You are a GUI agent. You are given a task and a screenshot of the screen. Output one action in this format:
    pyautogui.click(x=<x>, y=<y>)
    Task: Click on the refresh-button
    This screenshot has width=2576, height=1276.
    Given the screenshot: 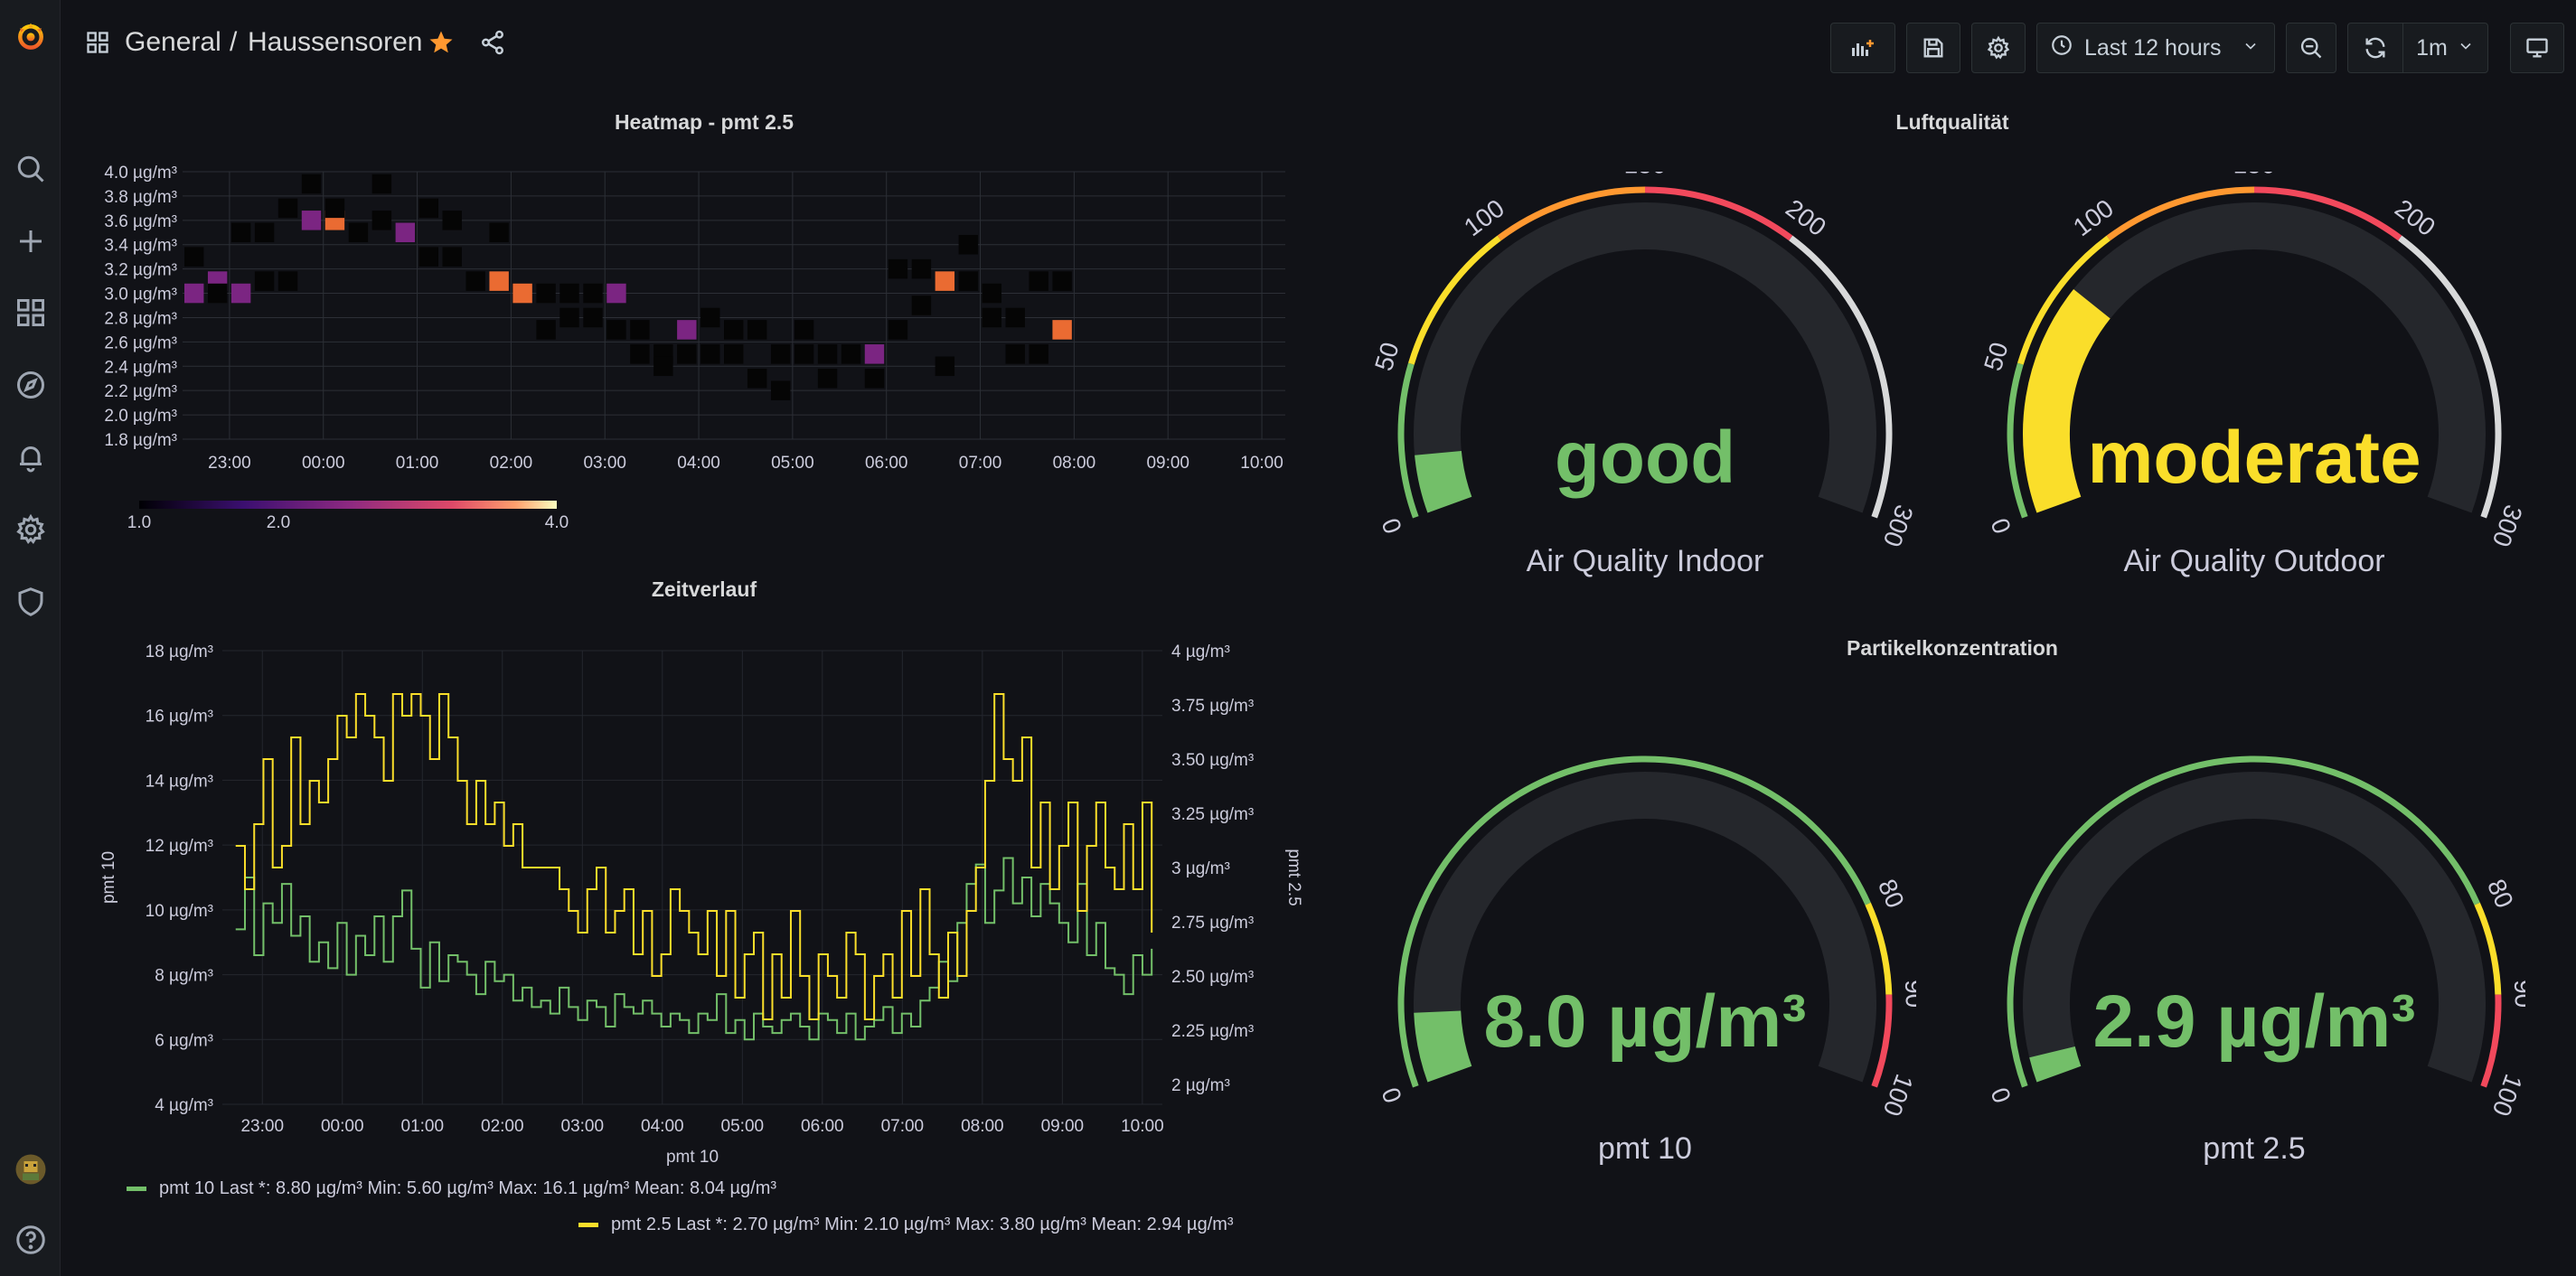 What is the action you would take?
    pyautogui.click(x=2375, y=48)
    